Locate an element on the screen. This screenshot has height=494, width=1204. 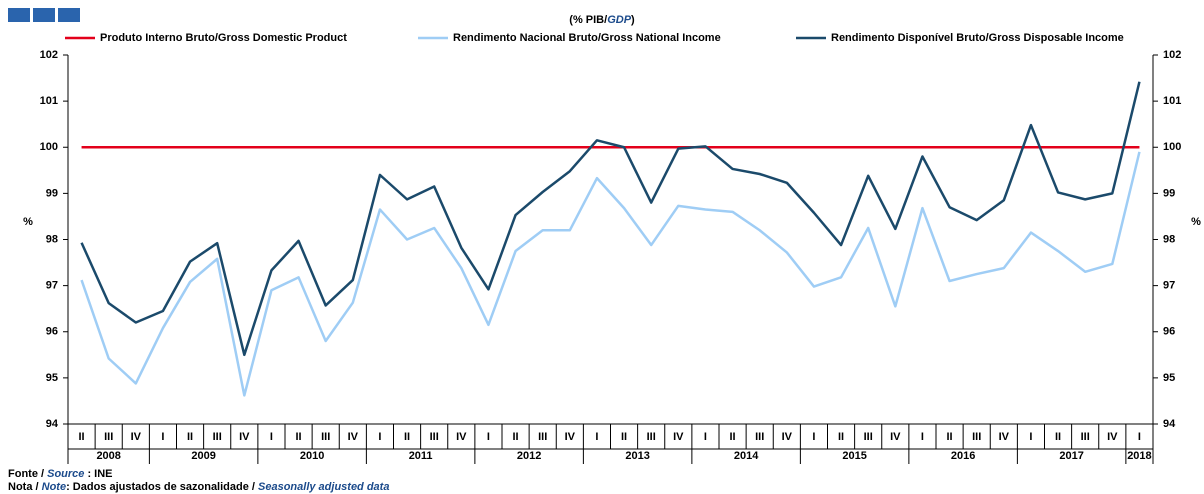
source-part: Source is located at coordinates (65, 474).